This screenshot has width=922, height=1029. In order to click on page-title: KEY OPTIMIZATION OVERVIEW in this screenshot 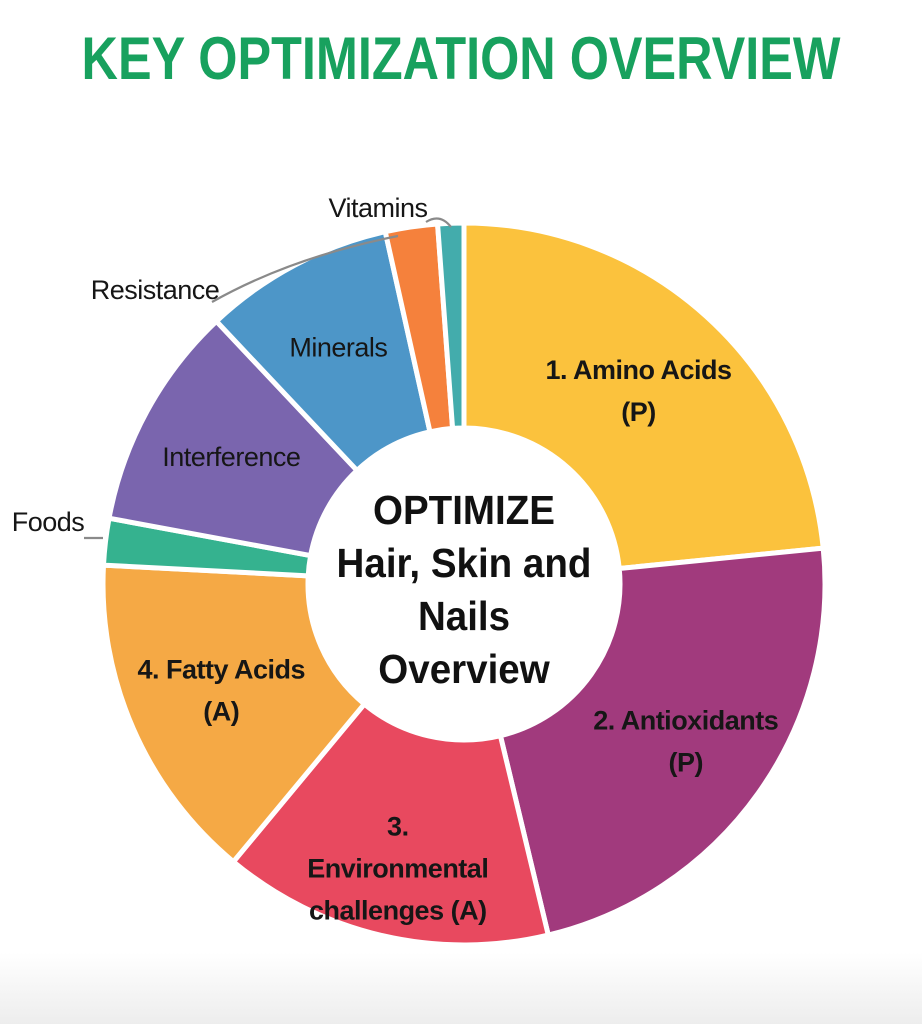, I will do `click(461, 58)`.